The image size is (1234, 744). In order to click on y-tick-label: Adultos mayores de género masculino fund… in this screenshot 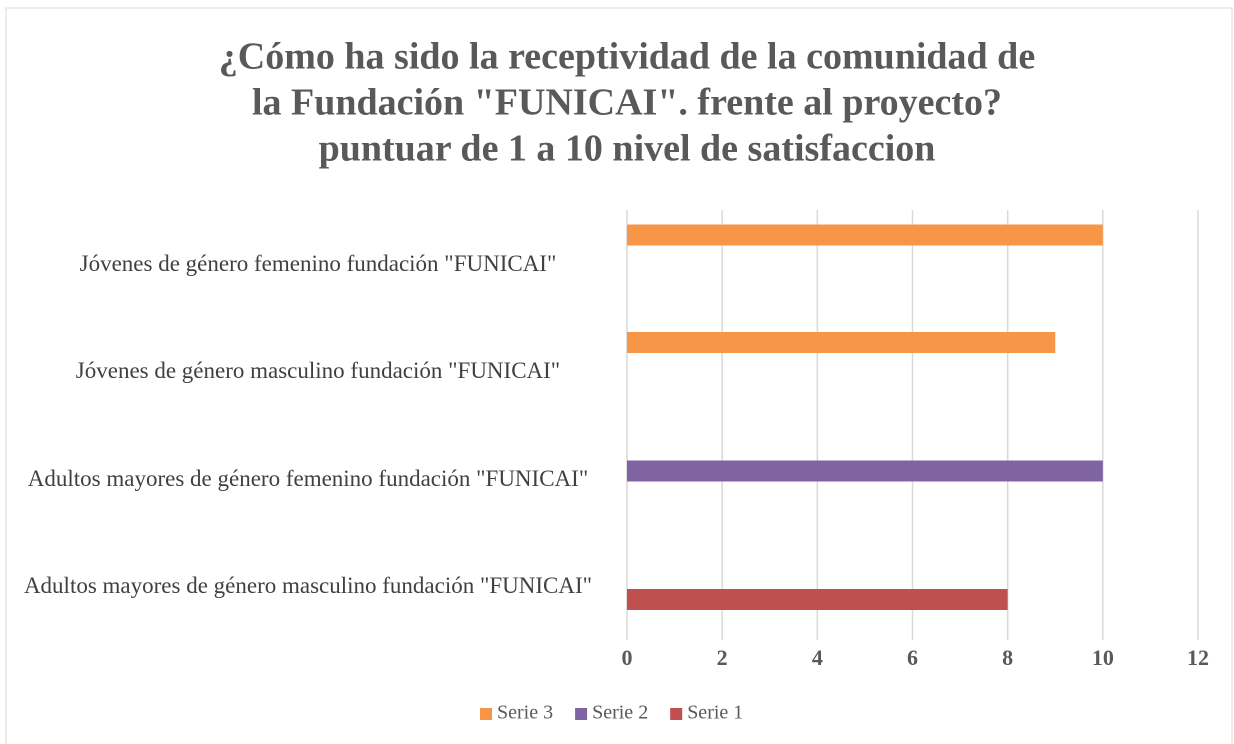, I will do `click(308, 586)`.